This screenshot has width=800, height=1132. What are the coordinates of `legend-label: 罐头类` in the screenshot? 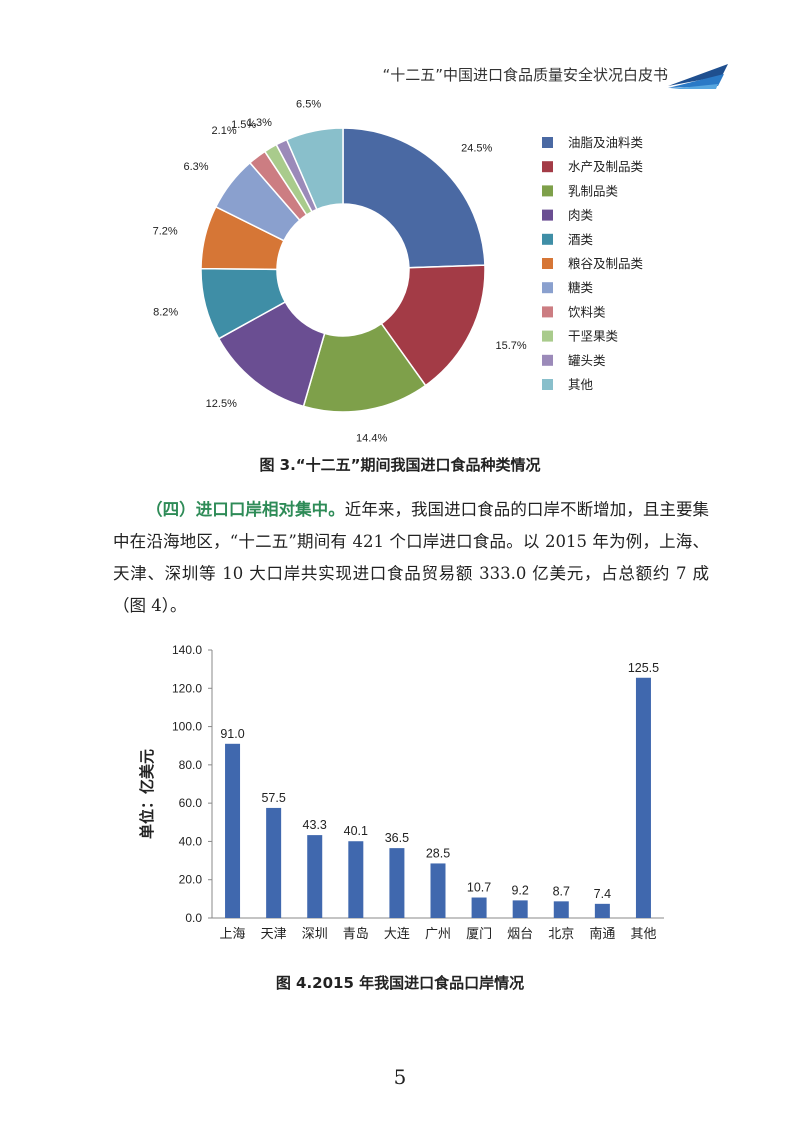 It's located at (587, 360).